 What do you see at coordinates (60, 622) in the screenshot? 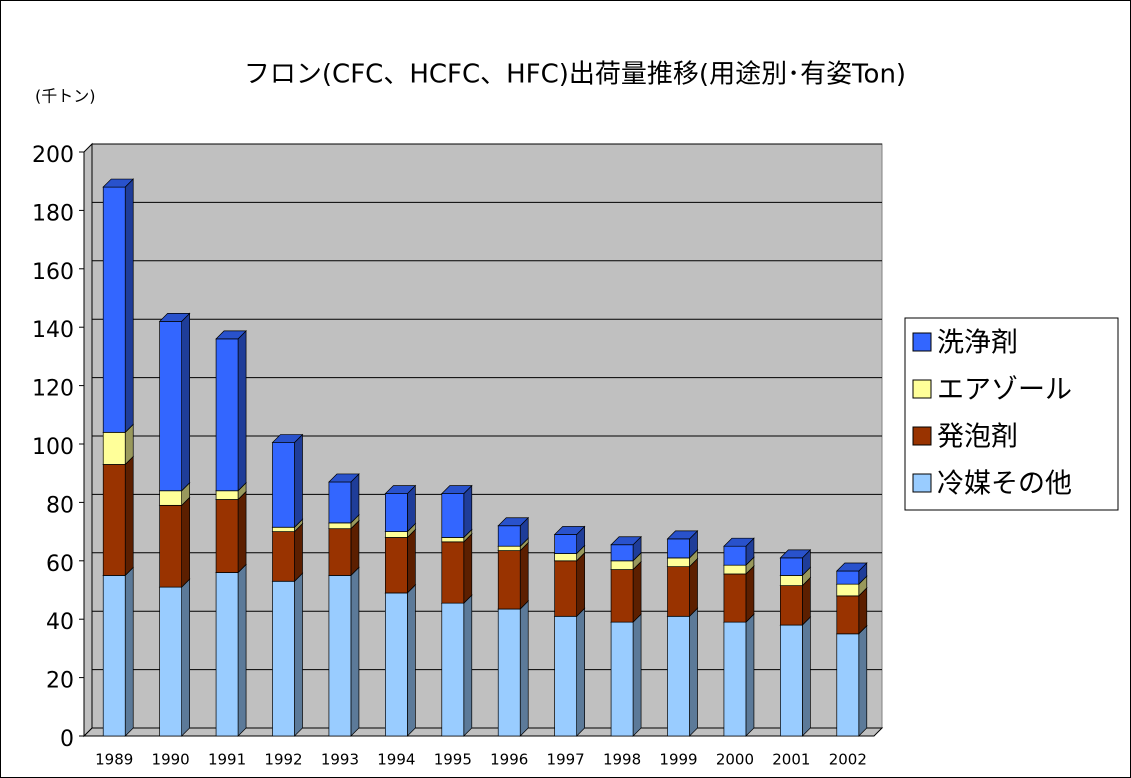
I see `y-tick-label: 40` at bounding box center [60, 622].